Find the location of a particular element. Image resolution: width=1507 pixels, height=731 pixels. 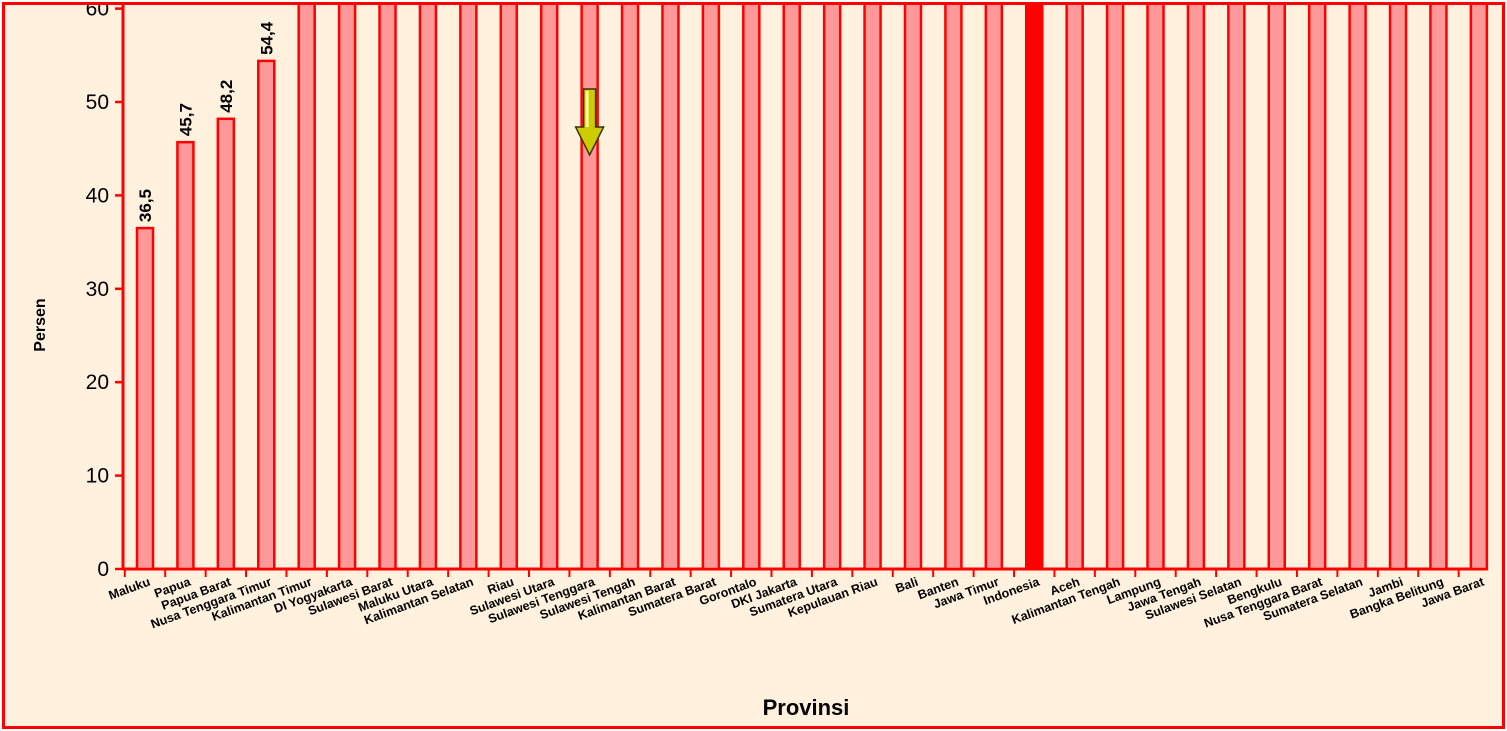

y-tick-label: 50 is located at coordinates (97, 102).